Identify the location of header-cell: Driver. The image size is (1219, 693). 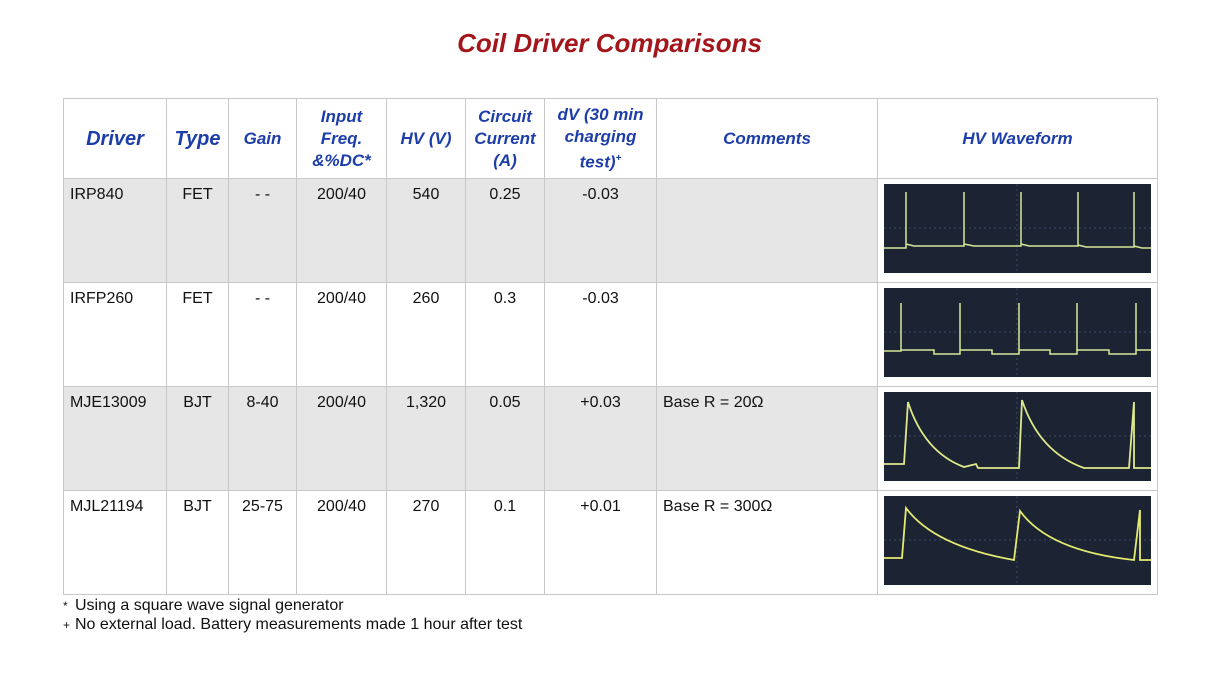
(115, 138).